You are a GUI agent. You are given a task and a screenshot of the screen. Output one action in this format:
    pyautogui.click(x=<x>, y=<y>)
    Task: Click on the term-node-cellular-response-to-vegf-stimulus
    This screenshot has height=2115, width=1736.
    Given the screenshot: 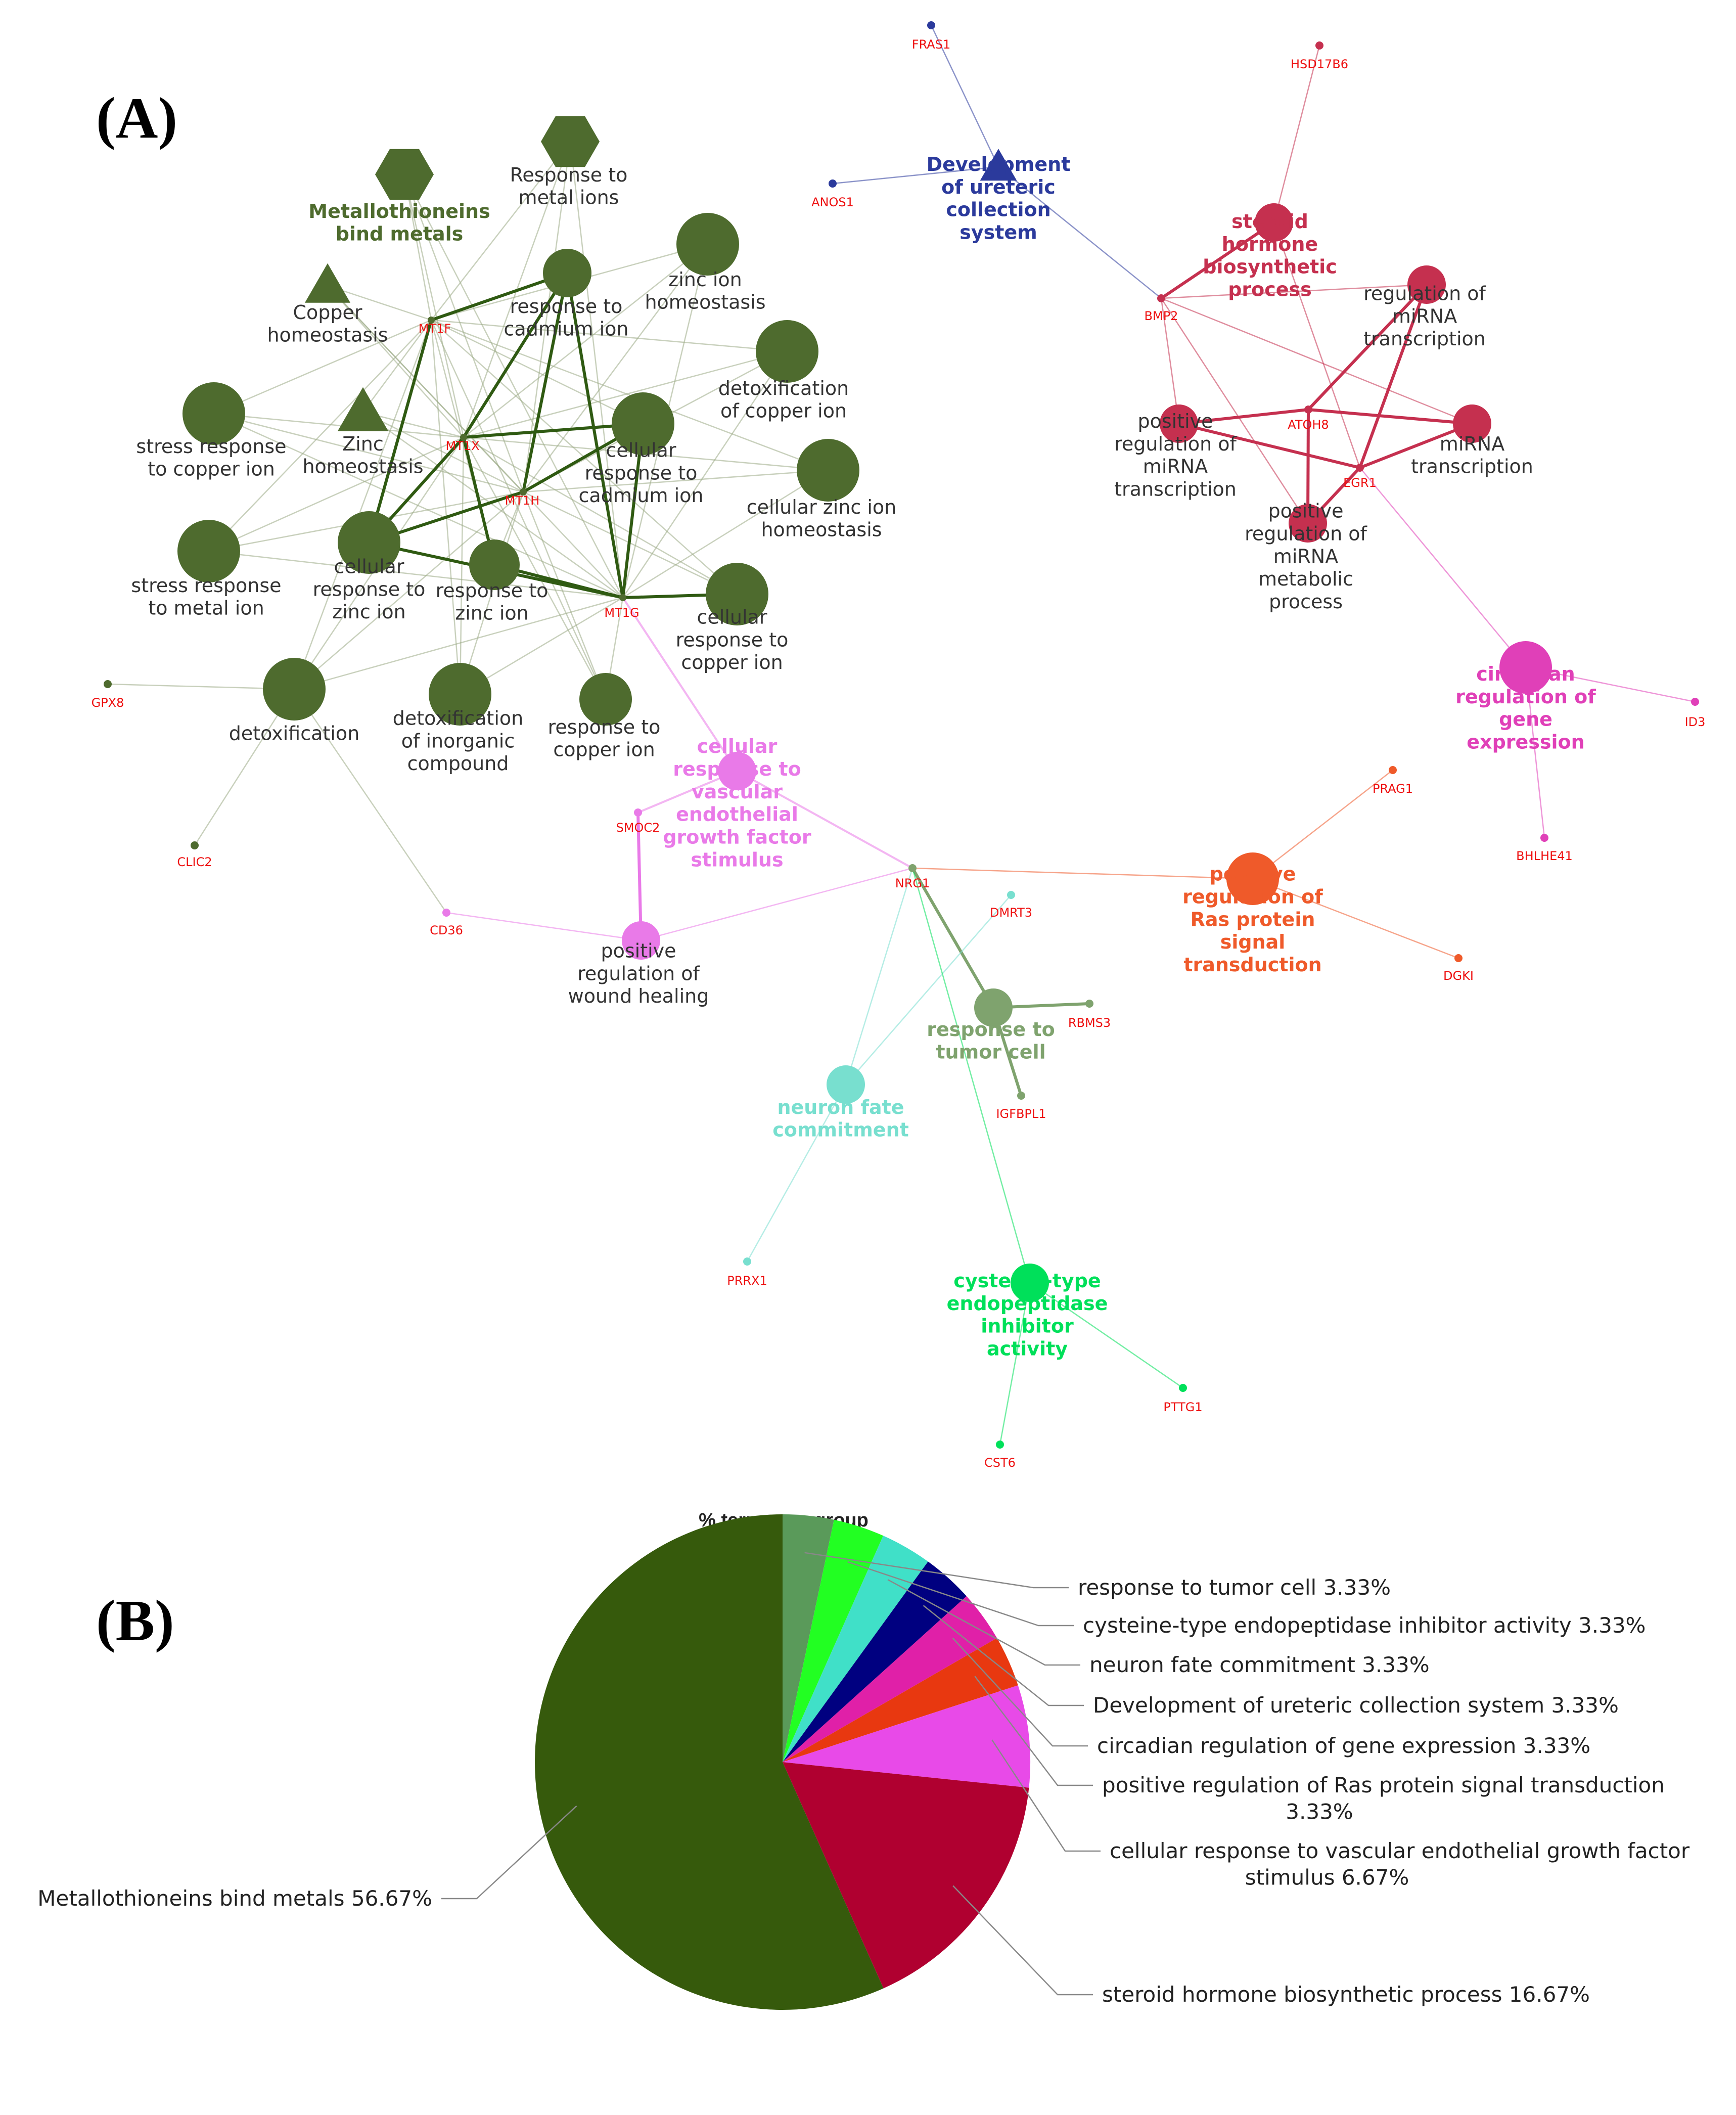 What is the action you would take?
    pyautogui.click(x=737, y=771)
    